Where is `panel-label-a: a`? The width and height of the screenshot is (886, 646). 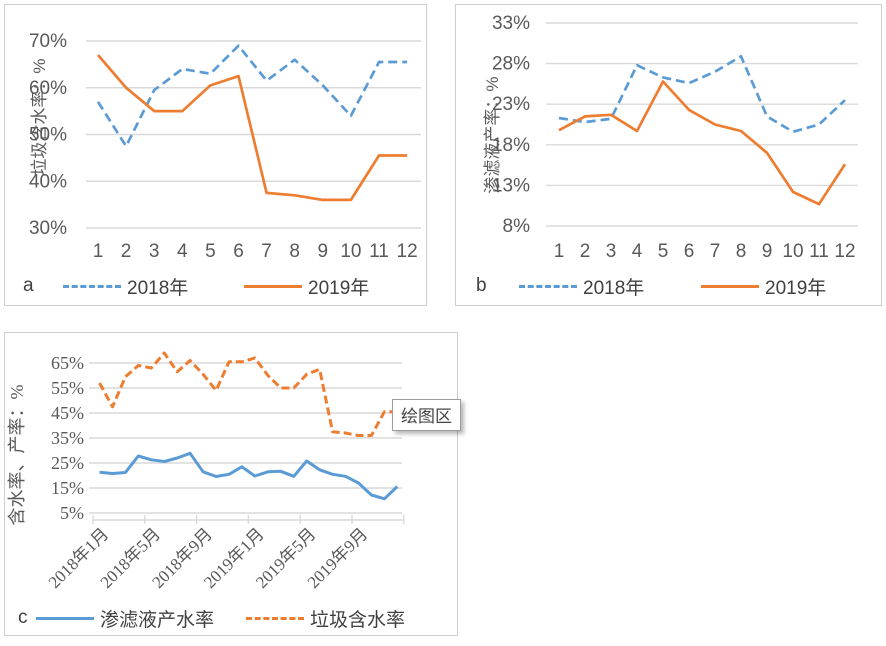
panel-label-a: a is located at coordinates (28, 285).